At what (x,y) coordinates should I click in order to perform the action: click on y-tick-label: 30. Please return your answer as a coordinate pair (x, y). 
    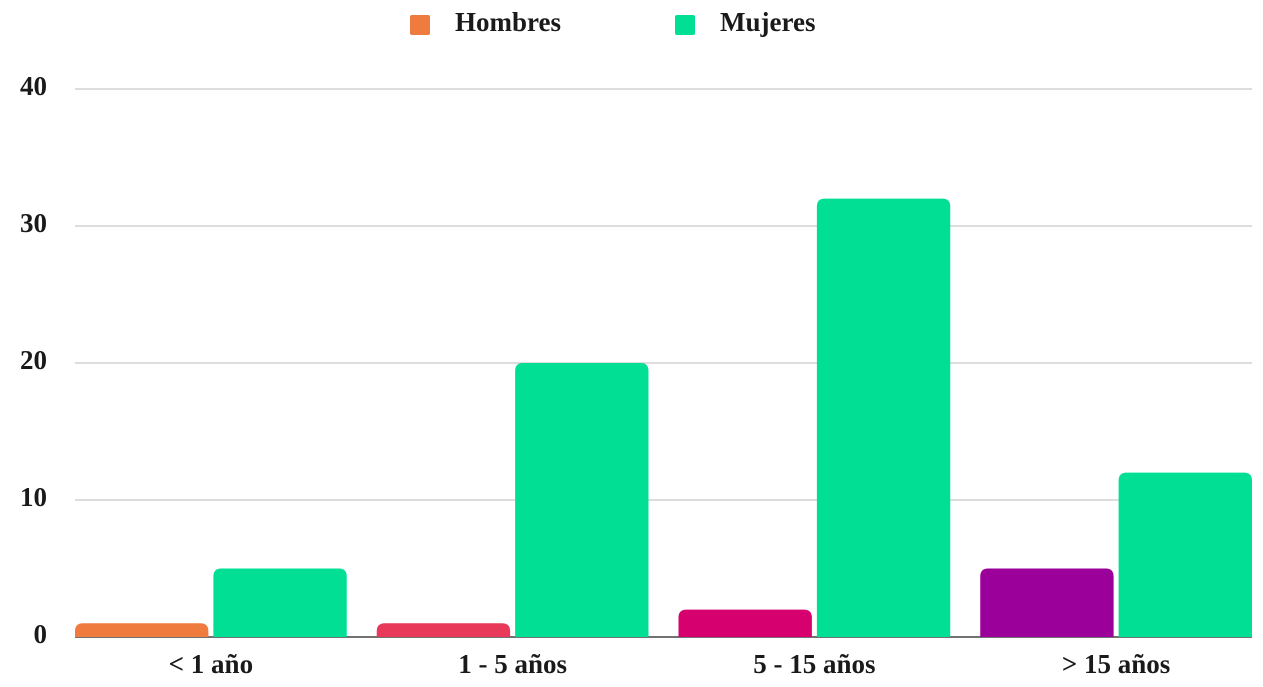
    Looking at the image, I should click on (33, 223).